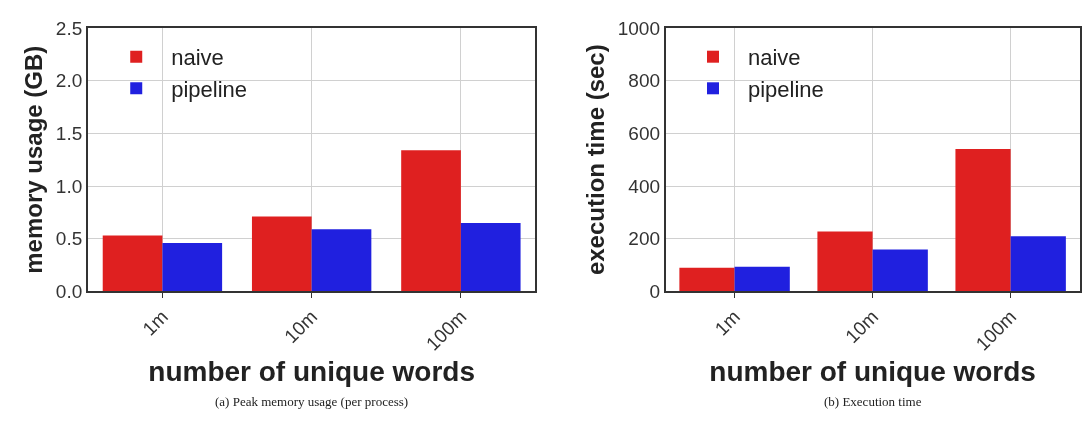 The image size is (1084, 430). What do you see at coordinates (69, 186) in the screenshot?
I see `y-tick-label: 1.0` at bounding box center [69, 186].